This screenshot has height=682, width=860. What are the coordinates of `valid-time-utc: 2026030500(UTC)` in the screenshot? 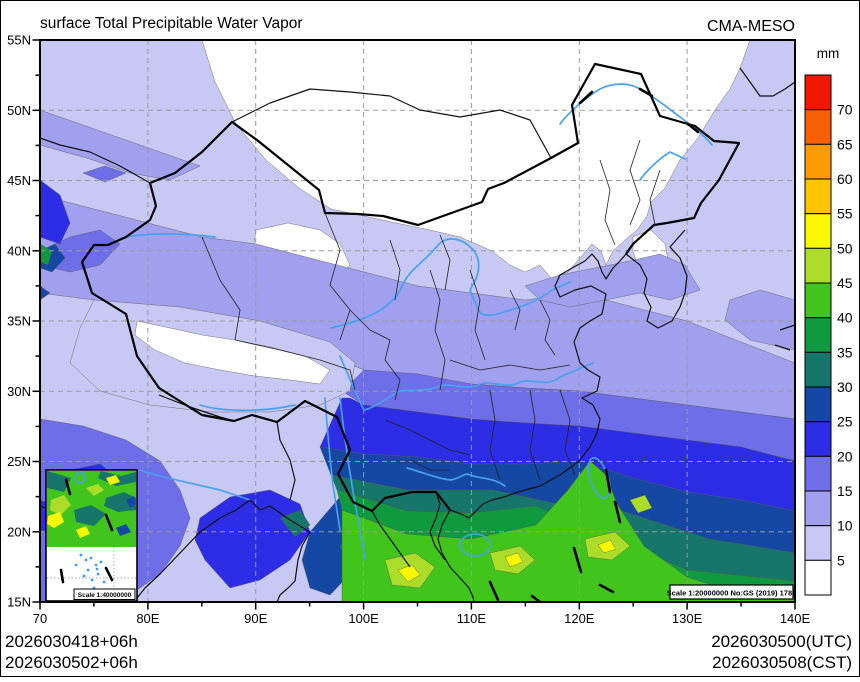 It's located at (781, 641).